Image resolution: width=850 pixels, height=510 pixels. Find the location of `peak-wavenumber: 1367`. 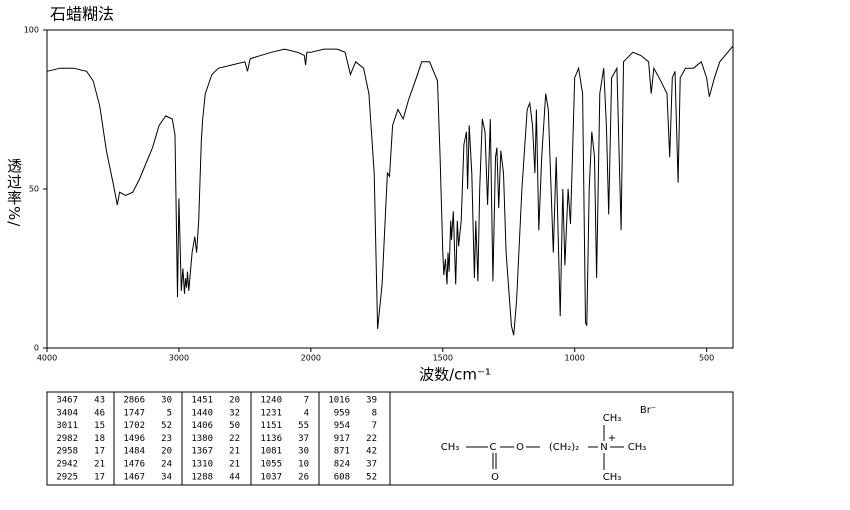

peak-wavenumber: 1367 is located at coordinates (202, 452).